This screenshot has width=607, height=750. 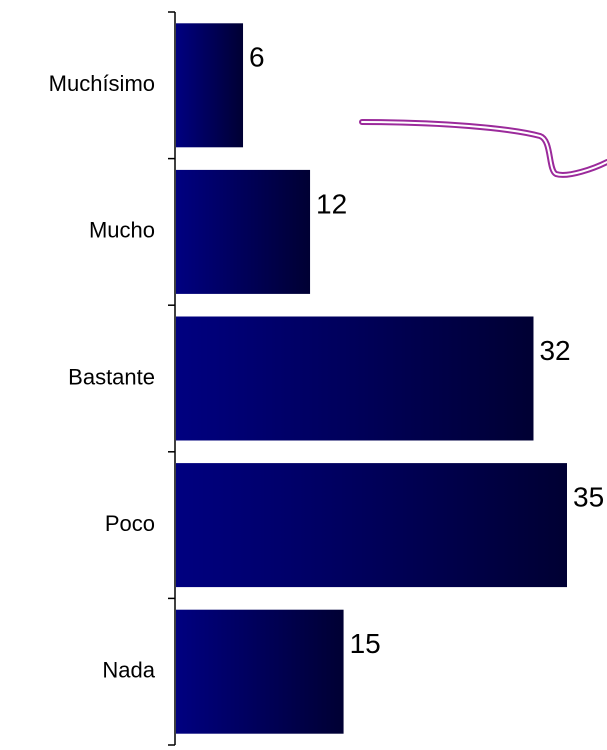 I want to click on data-label: 35, so click(x=588, y=496).